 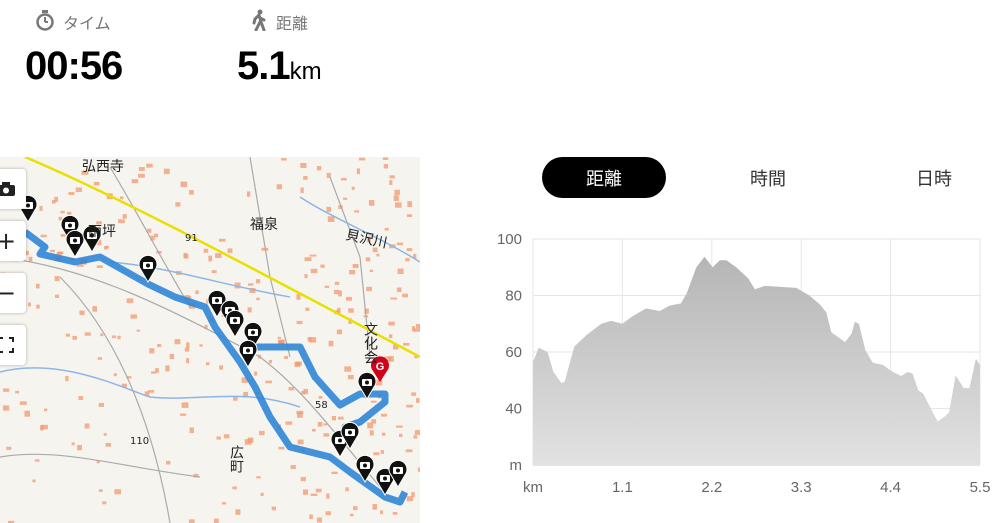 I want to click on tab-distance: 距離, so click(x=604, y=177).